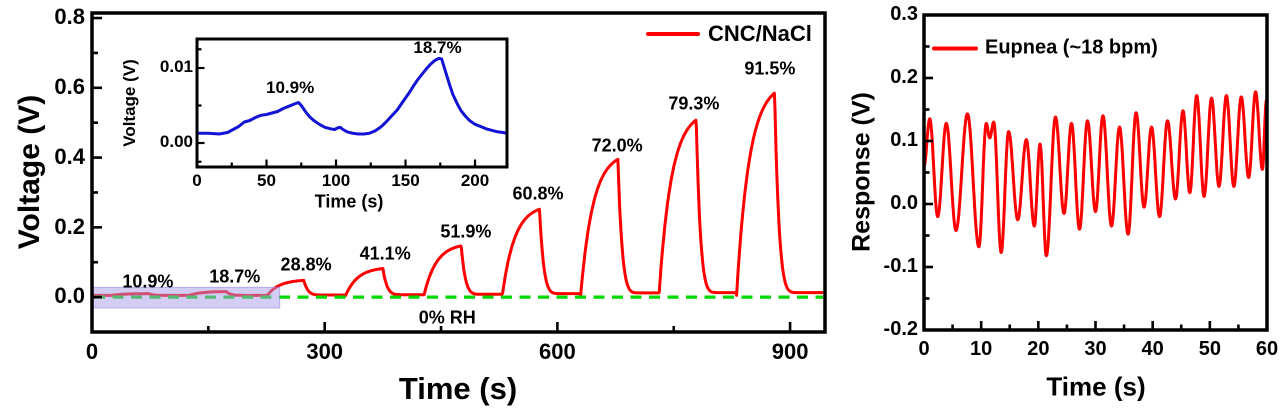 This screenshot has width=1280, height=414. Describe the element at coordinates (186, 297) in the screenshot. I see `low-rh-highlight-region` at that location.